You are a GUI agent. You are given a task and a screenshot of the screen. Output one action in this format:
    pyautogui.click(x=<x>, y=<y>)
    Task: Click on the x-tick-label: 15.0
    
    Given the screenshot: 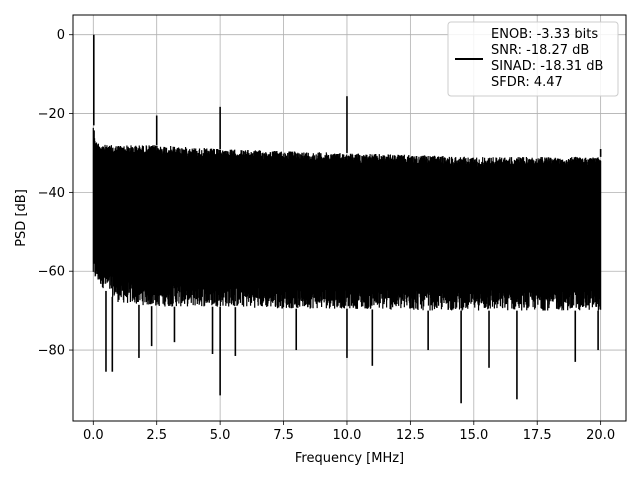 What is the action you would take?
    pyautogui.click(x=473, y=435)
    